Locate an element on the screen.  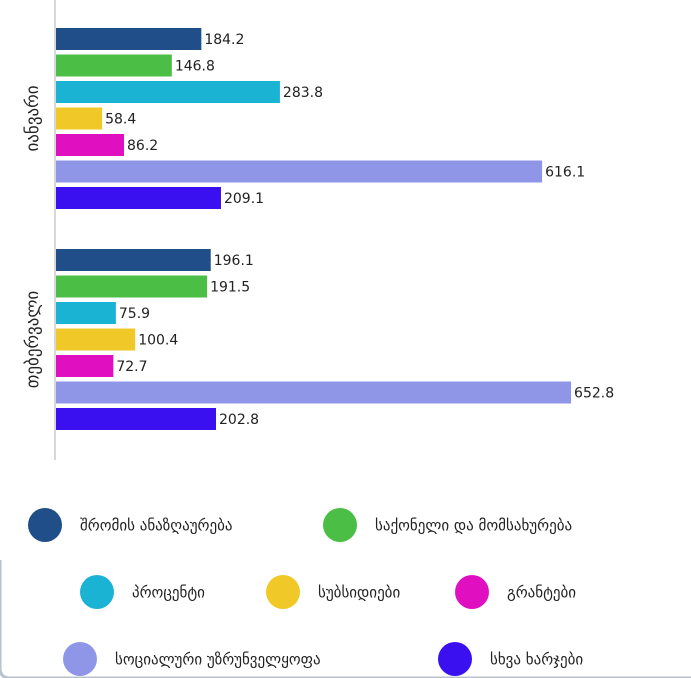
value-label: 184.2 is located at coordinates (224, 40).